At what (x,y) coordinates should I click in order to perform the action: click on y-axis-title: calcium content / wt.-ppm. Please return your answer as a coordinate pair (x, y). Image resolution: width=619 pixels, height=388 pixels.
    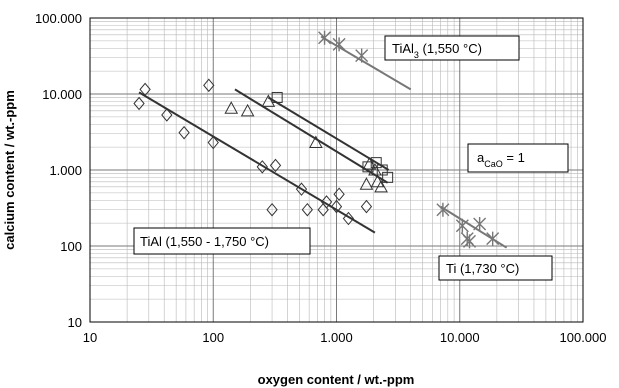
    Looking at the image, I should click on (9, 170).